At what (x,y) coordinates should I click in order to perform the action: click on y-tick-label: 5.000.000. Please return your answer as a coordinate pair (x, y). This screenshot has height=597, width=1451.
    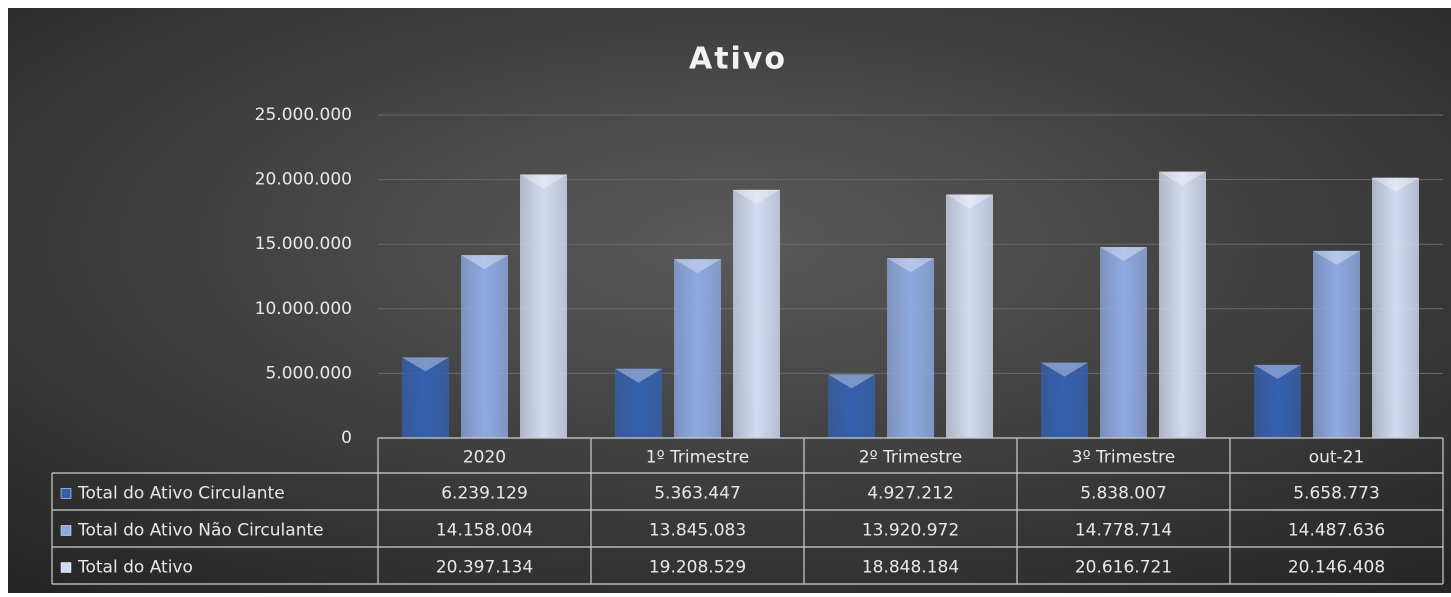
    Looking at the image, I should click on (308, 373).